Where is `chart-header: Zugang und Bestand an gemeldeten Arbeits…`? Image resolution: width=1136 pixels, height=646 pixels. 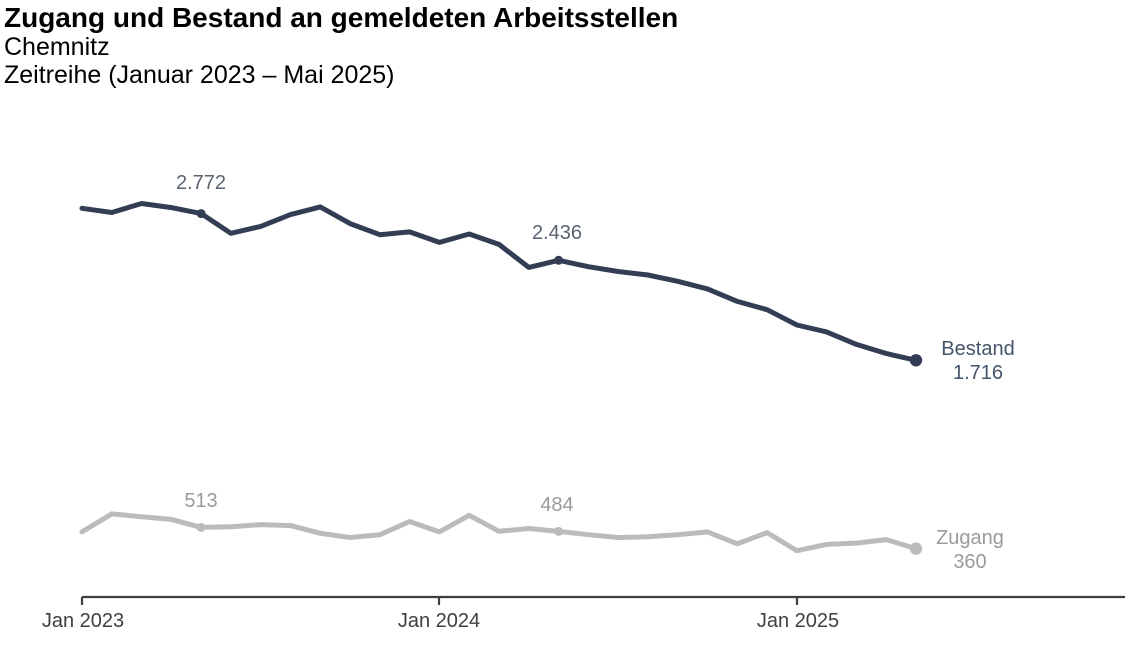 chart-header: Zugang und Bestand an gemeldeten Arbeits… is located at coordinates (341, 45).